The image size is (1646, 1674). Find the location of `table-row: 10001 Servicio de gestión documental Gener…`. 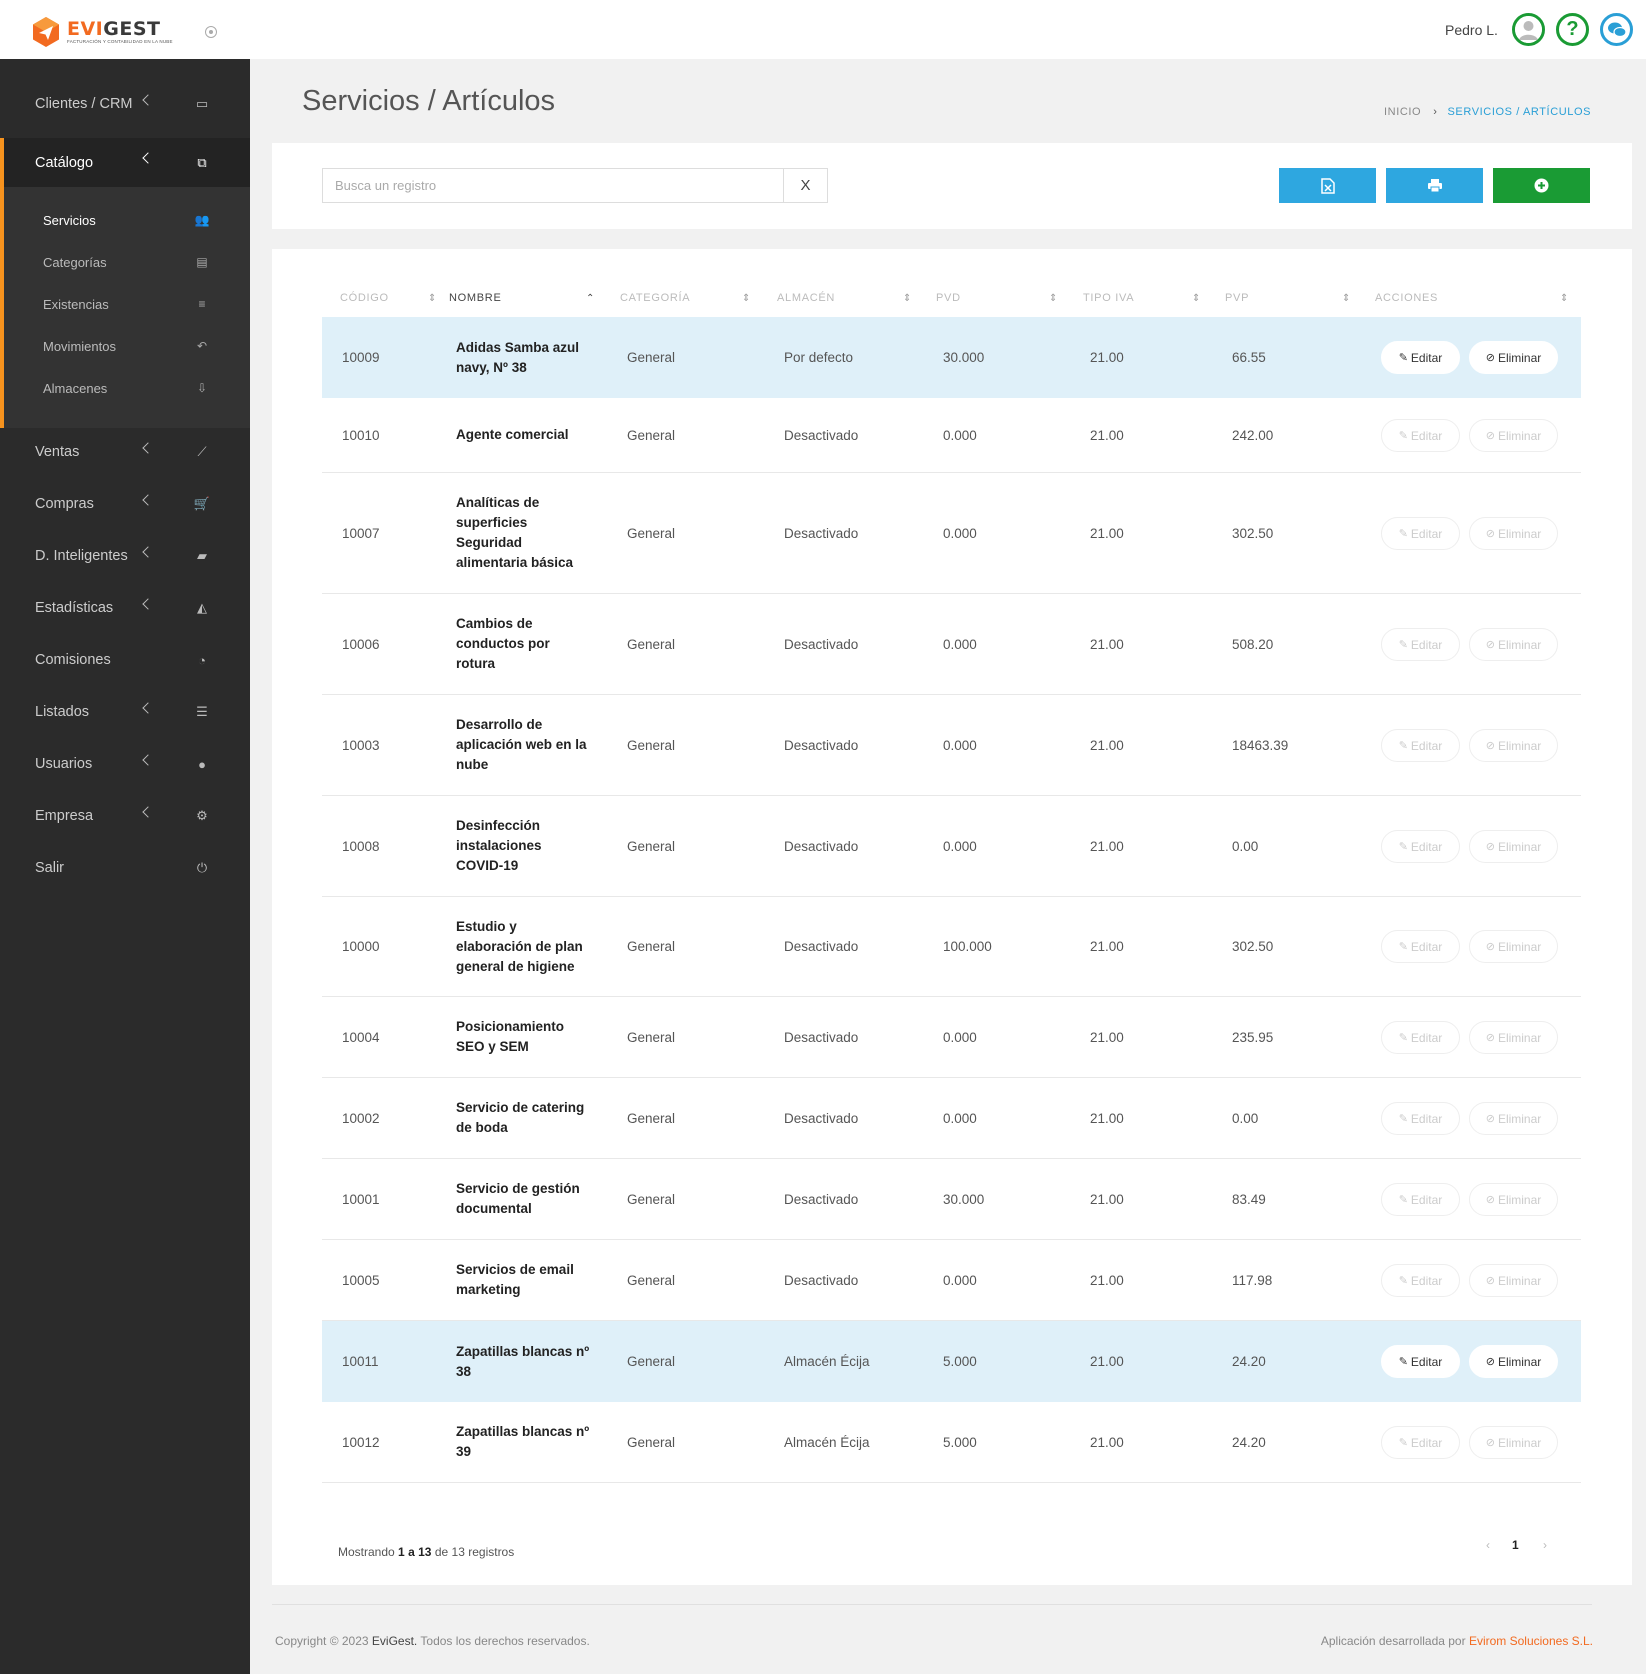

table-row: 10001 Servicio de gestión documental Gener… is located at coordinates (951, 1199).